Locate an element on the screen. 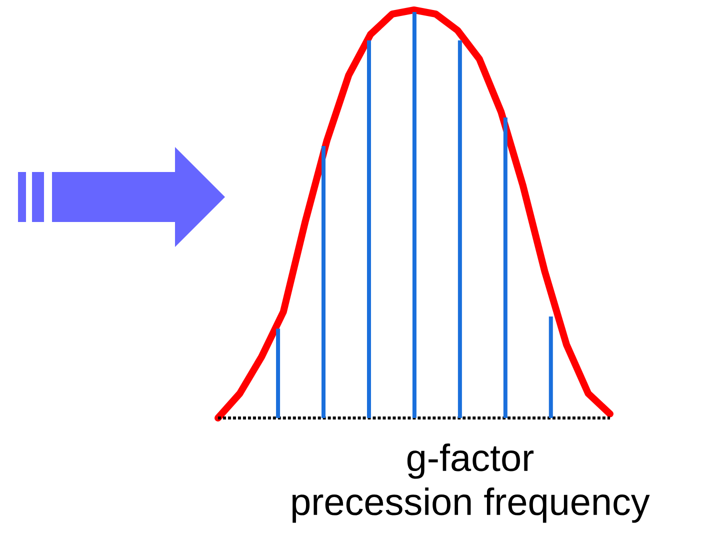 The image size is (713, 559). x-axis-title: g-factor is located at coordinates (470, 461).